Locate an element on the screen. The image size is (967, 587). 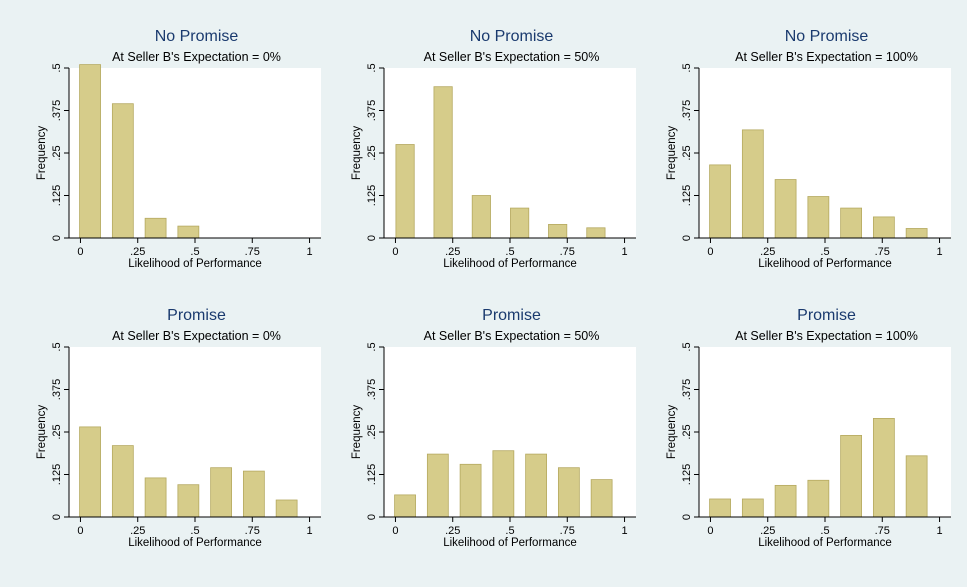
panel-subtitle: At Seller B's Expectation = 50% is located at coordinates (511, 57).